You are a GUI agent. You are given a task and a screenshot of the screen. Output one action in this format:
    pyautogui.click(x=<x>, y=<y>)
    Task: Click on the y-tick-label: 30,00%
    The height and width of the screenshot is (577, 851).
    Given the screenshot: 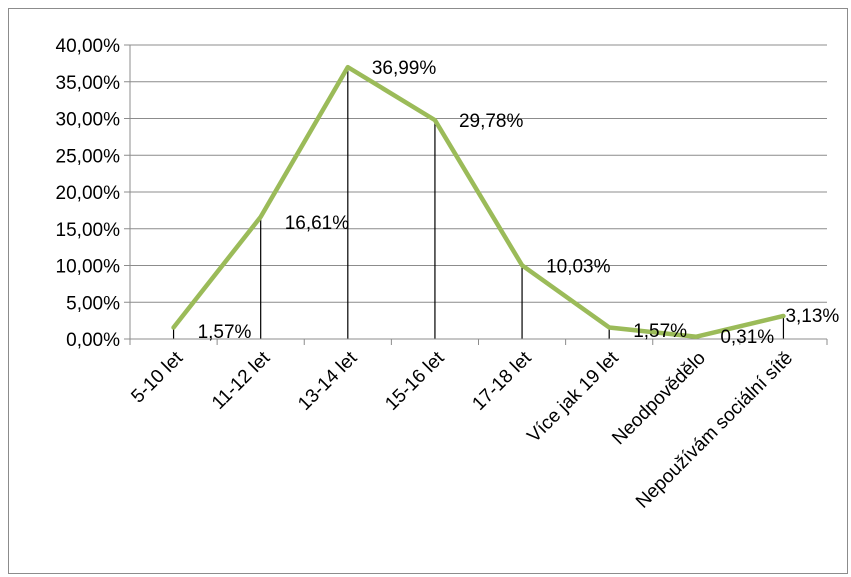 What is the action you would take?
    pyautogui.click(x=88, y=120)
    